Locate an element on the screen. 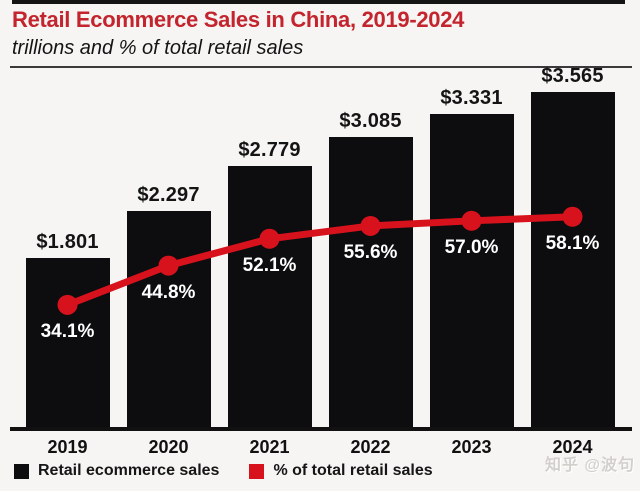 The height and width of the screenshot is (491, 640). pct-value-label-2022: 55.6% is located at coordinates (370, 252).